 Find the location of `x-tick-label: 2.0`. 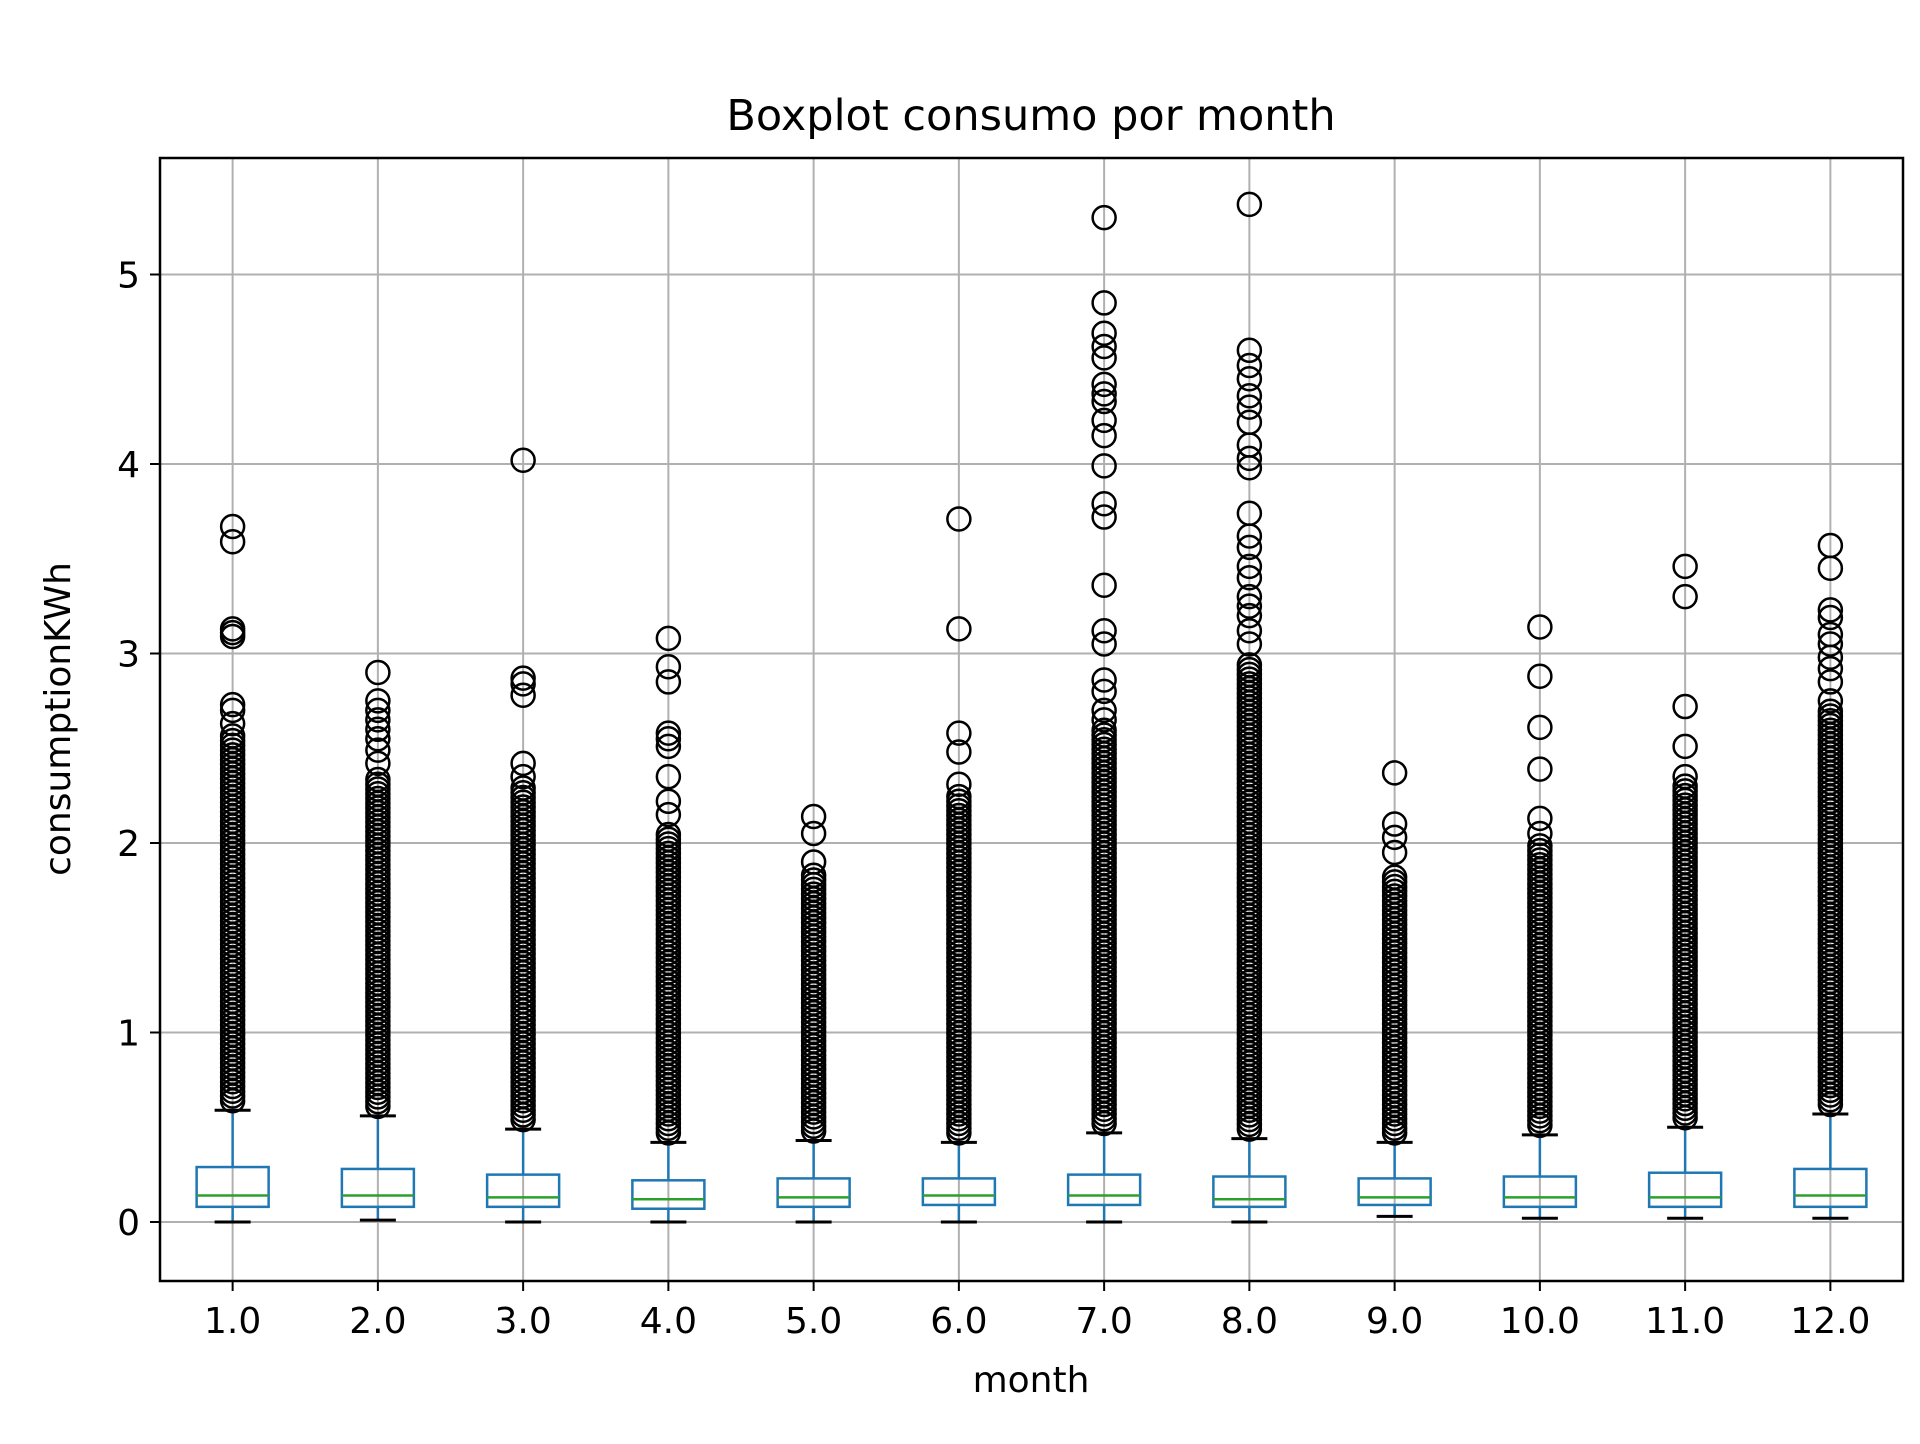

x-tick-label: 2.0 is located at coordinates (377, 1321).